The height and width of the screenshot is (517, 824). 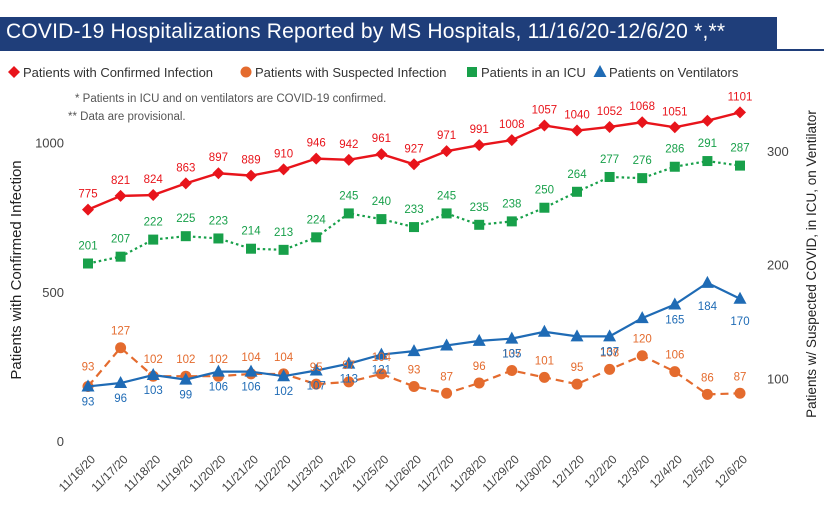 I want to click on data-label: 108, so click(x=609, y=353).